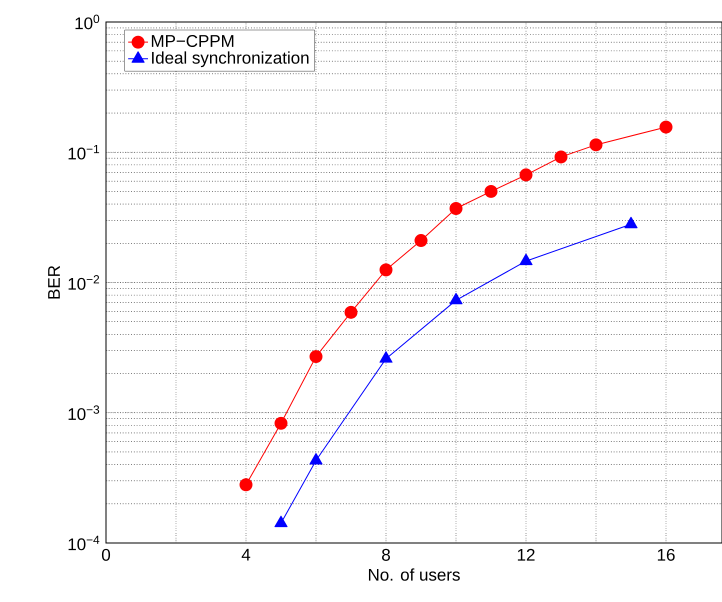 The height and width of the screenshot is (602, 722). Describe the element at coordinates (526, 554) in the screenshot. I see `x-tick-label: 12` at that location.